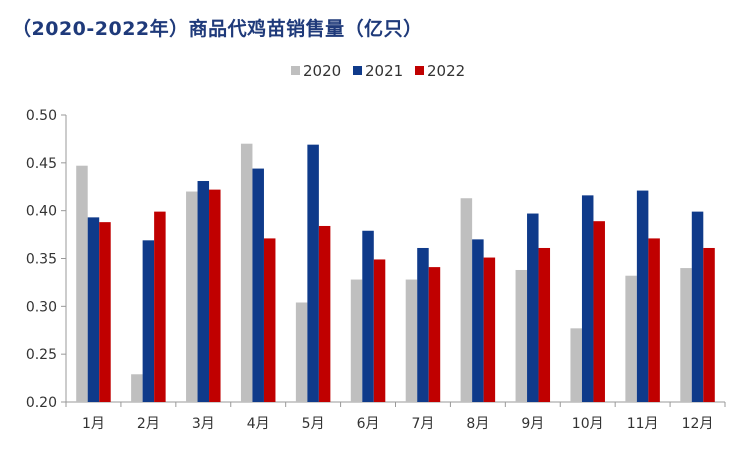  What do you see at coordinates (588, 424) in the screenshot?
I see `x-tick-label: 10月` at bounding box center [588, 424].